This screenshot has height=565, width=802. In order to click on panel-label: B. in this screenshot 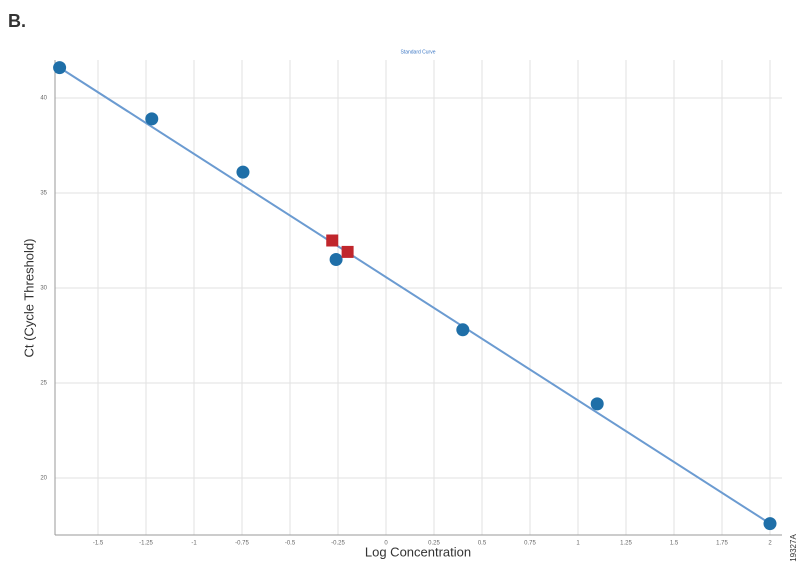, I will do `click(17, 21)`.